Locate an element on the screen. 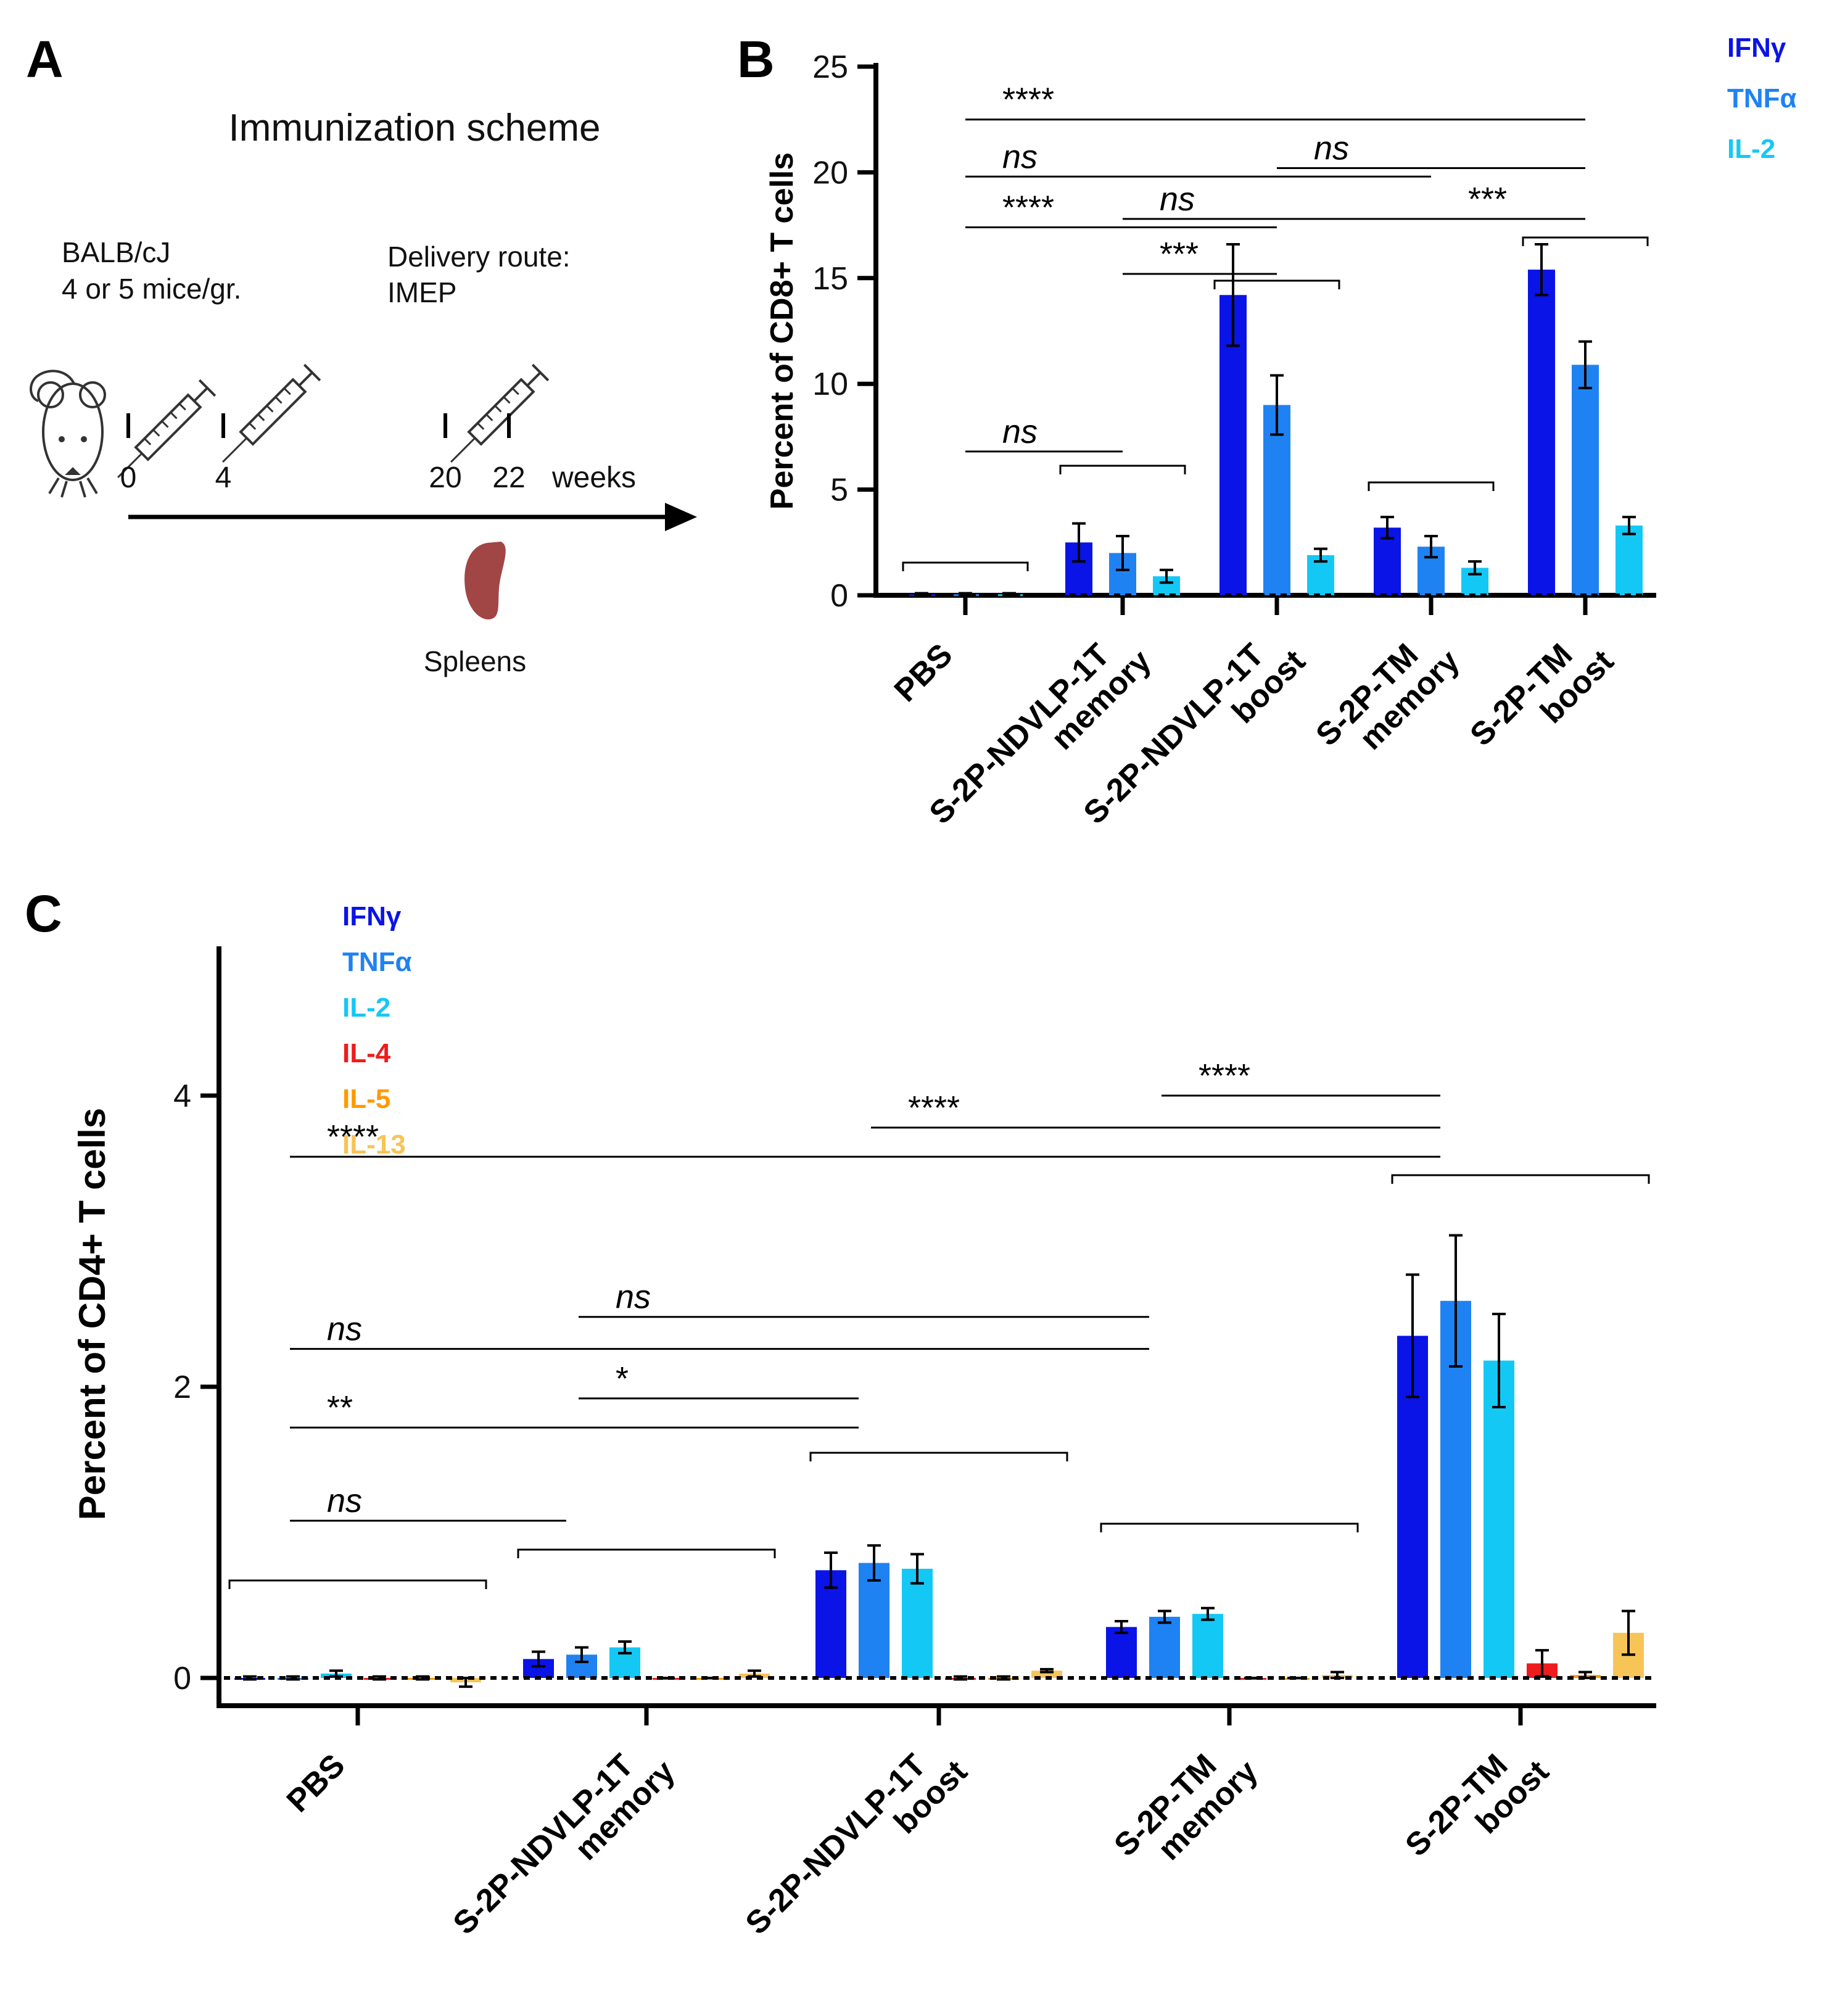 The width and height of the screenshot is (1824, 2016). delivery-route-value: IMEP is located at coordinates (421, 292).